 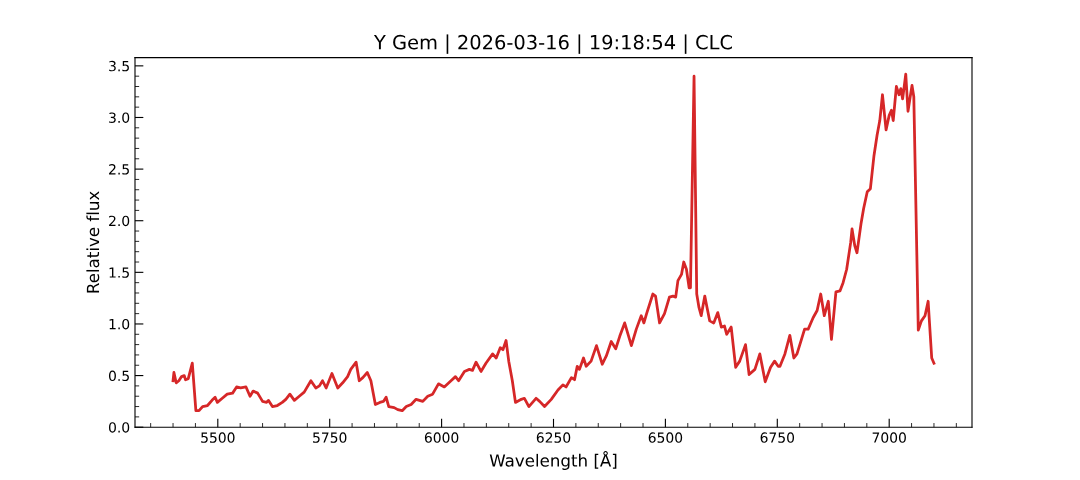 I want to click on x-tick-label: 5750, so click(x=330, y=437).